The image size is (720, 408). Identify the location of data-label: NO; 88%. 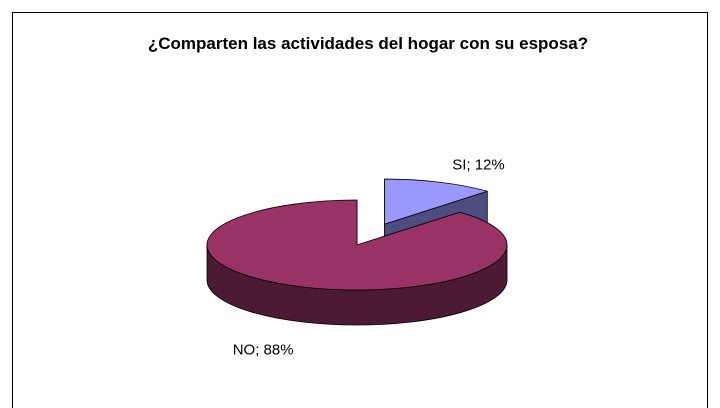
(263, 350).